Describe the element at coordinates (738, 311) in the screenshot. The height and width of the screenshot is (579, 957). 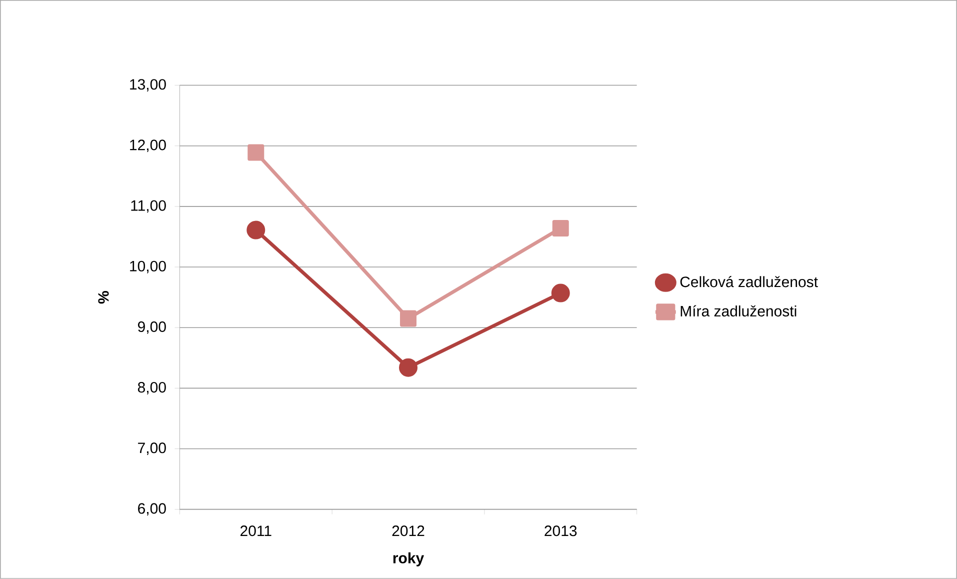
I see `legend-label: Míra zadluženosti` at that location.